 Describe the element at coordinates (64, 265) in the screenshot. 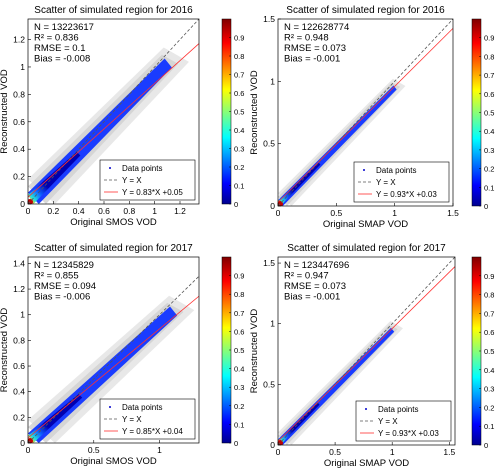

I see `stats-line: N = 12345829` at that location.